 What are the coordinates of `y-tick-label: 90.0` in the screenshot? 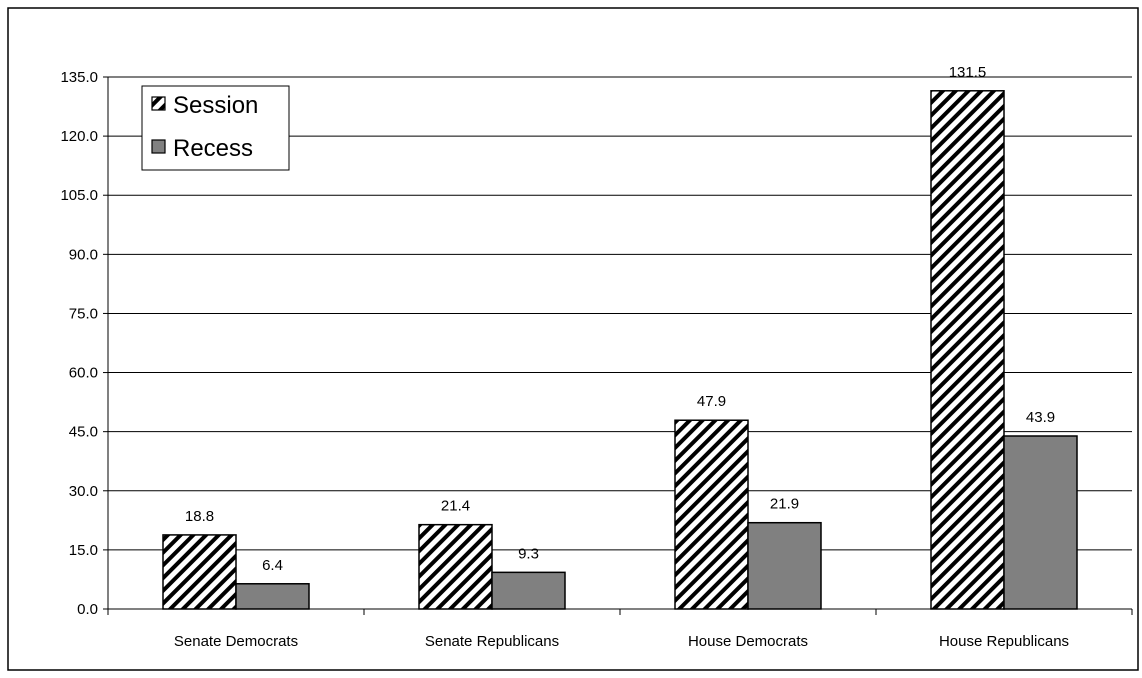 It's located at (83, 254).